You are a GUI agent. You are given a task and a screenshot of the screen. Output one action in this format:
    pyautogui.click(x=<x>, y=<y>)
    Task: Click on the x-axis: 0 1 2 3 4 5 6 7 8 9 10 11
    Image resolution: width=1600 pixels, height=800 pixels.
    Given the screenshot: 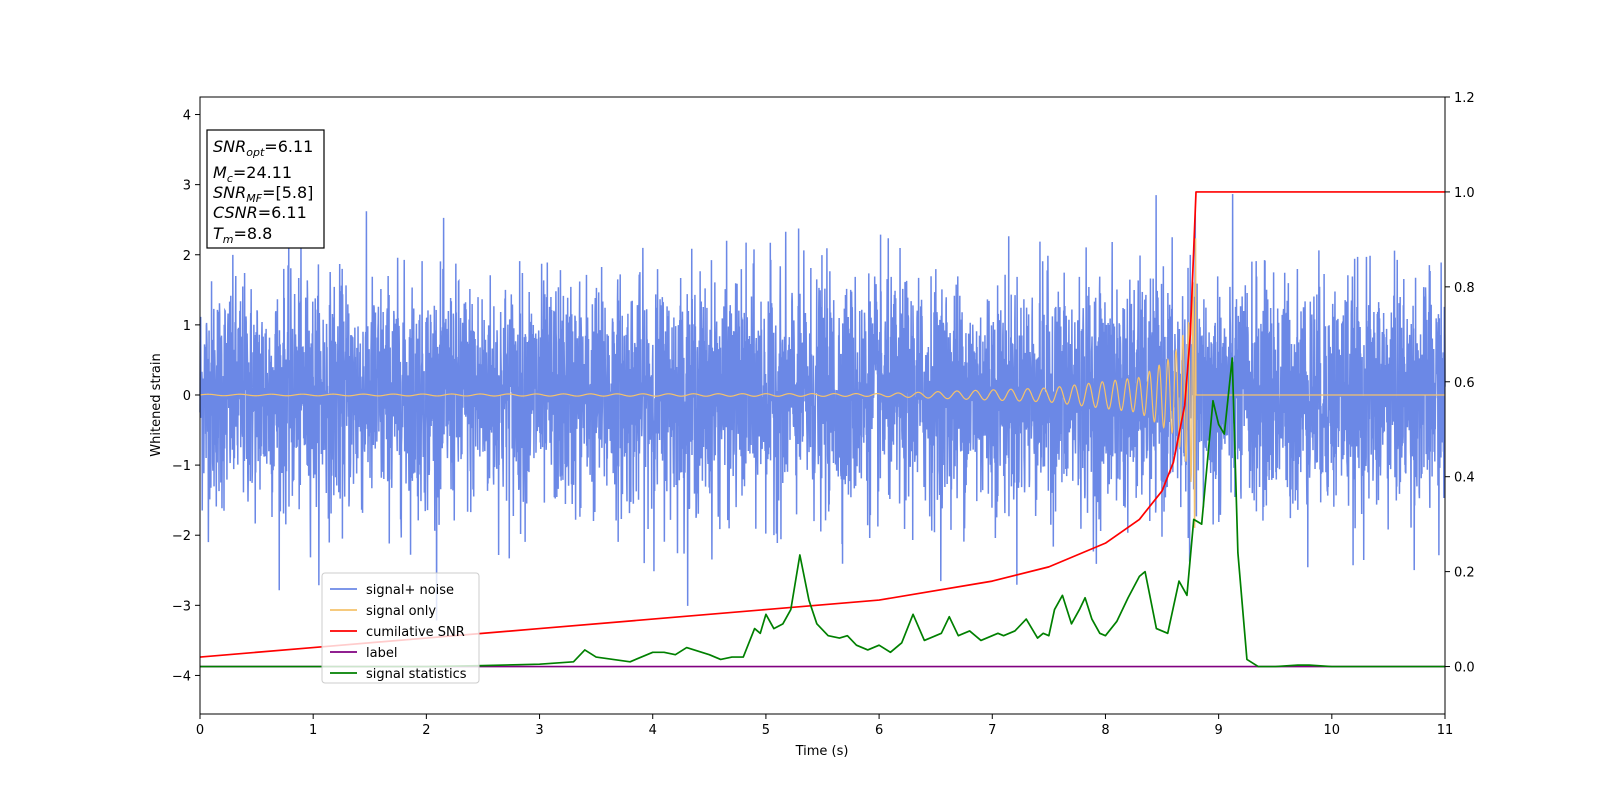 What is the action you would take?
    pyautogui.click(x=824, y=726)
    